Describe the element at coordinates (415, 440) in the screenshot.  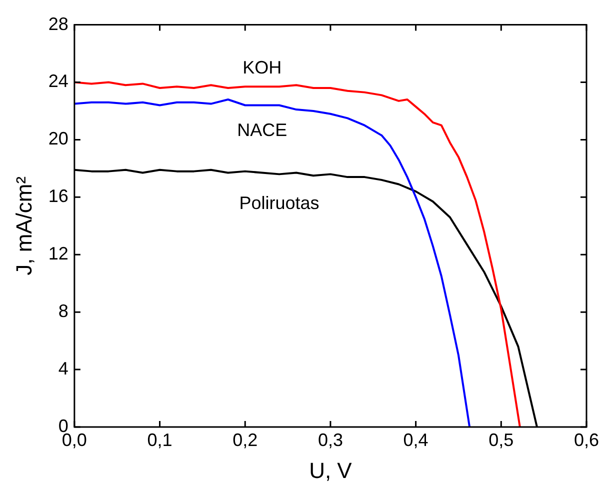
I see `x-tick-label: 0,4` at that location.